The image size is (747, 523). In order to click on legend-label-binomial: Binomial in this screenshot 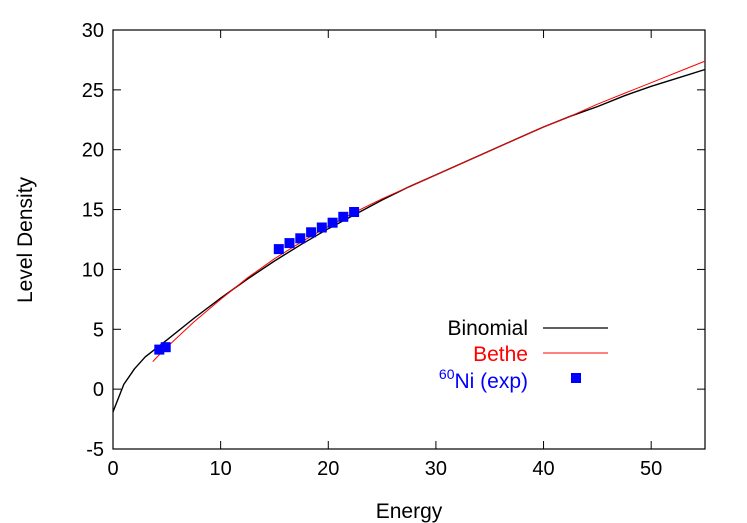, I will do `click(487, 328)`.